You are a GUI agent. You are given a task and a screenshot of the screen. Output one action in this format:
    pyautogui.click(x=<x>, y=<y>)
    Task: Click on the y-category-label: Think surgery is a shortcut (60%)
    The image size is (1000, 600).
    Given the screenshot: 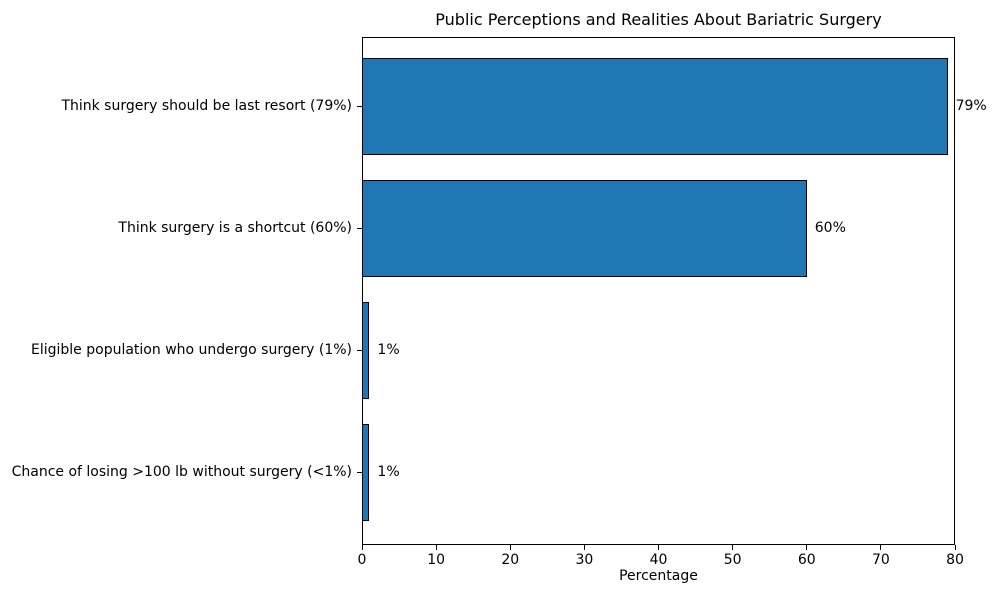 What is the action you would take?
    pyautogui.click(x=235, y=228)
    